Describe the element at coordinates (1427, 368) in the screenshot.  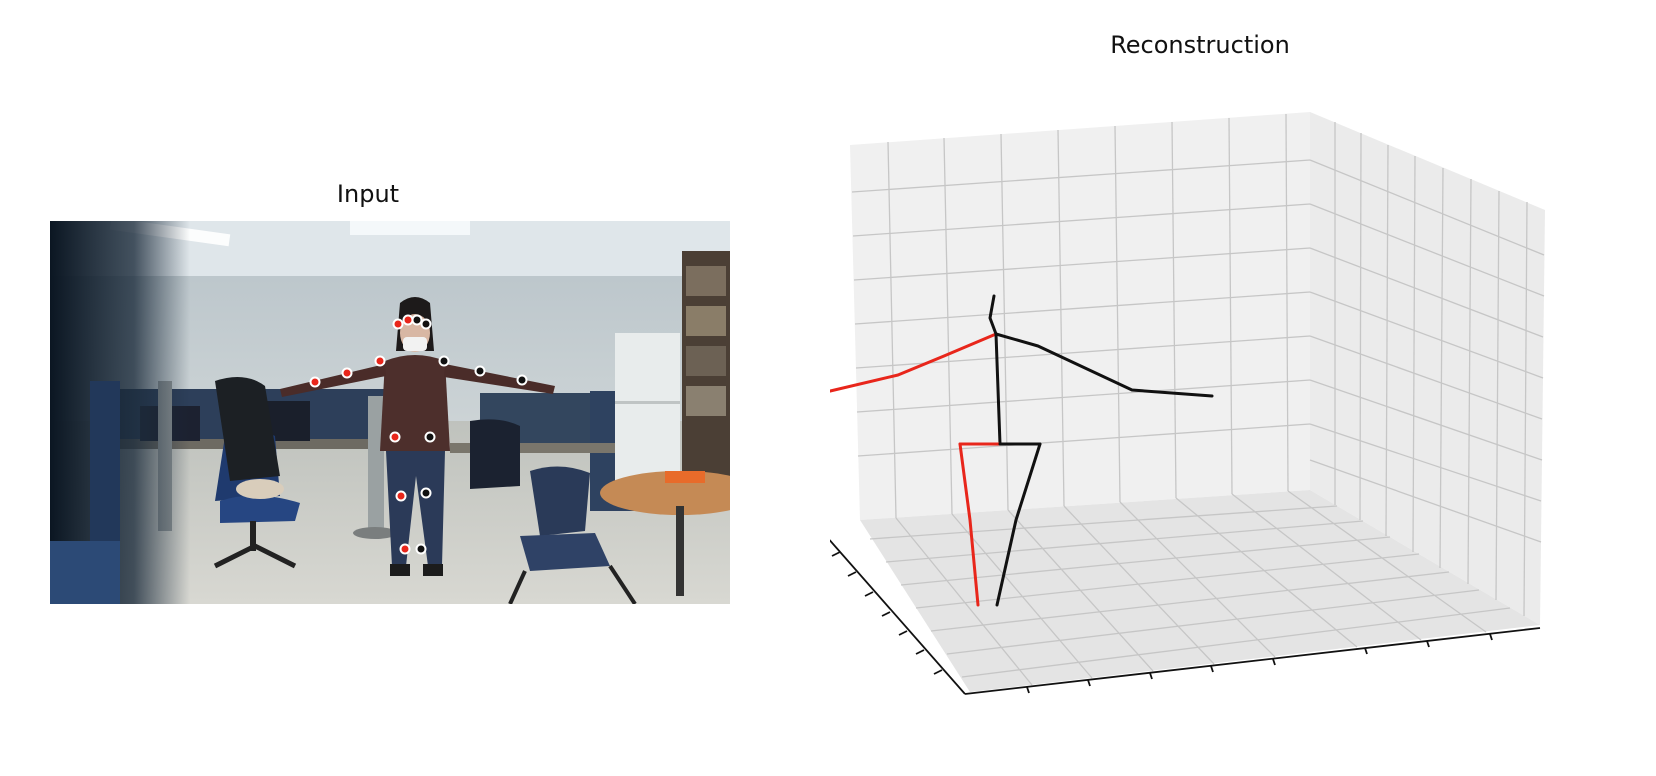
I see `side-pane` at that location.